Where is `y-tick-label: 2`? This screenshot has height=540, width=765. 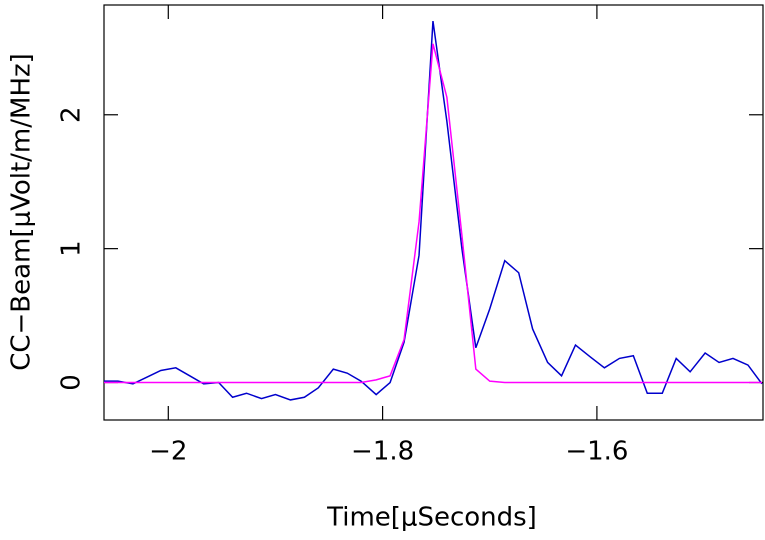 y-tick-label: 2 is located at coordinates (72, 115).